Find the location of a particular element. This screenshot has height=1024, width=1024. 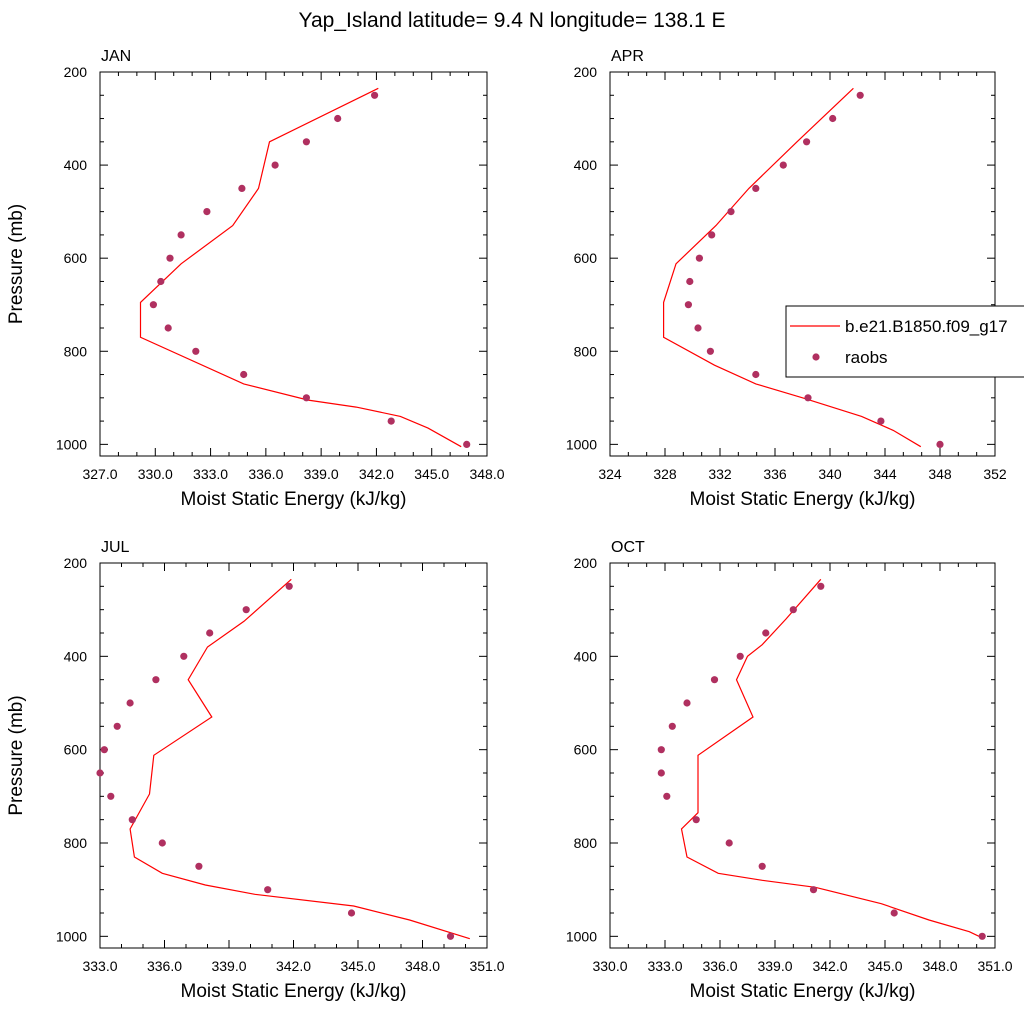

panel-label: APR is located at coordinates (627, 56).